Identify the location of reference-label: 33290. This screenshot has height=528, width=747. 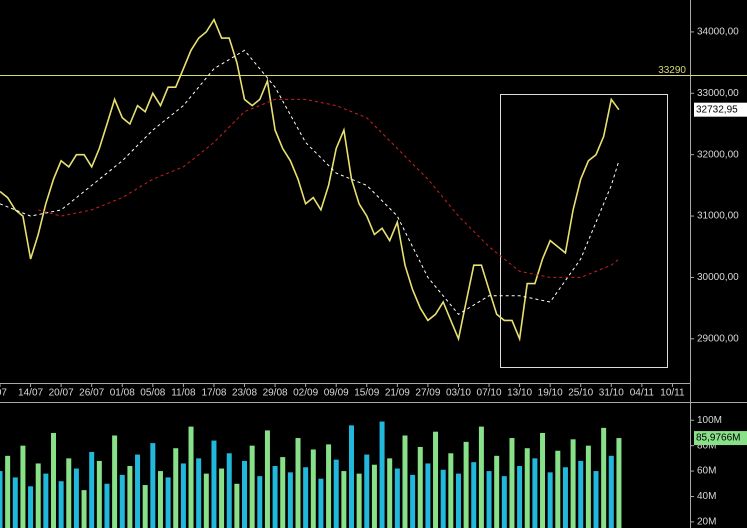
(672, 70).